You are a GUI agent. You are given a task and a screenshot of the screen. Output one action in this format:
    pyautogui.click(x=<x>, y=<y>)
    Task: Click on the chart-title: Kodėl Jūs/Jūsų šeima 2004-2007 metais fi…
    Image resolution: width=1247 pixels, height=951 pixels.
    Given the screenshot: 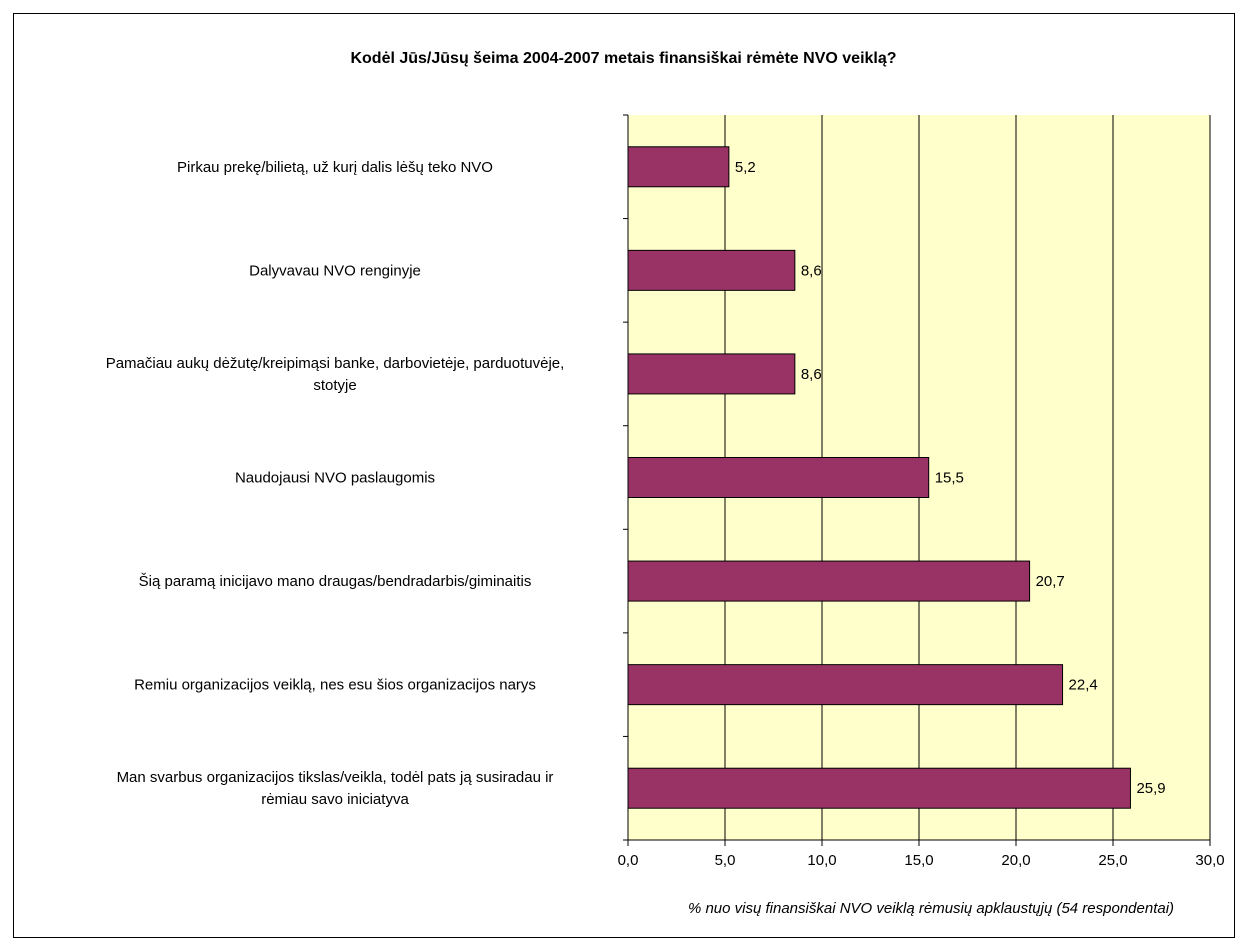 What is the action you would take?
    pyautogui.click(x=623, y=58)
    